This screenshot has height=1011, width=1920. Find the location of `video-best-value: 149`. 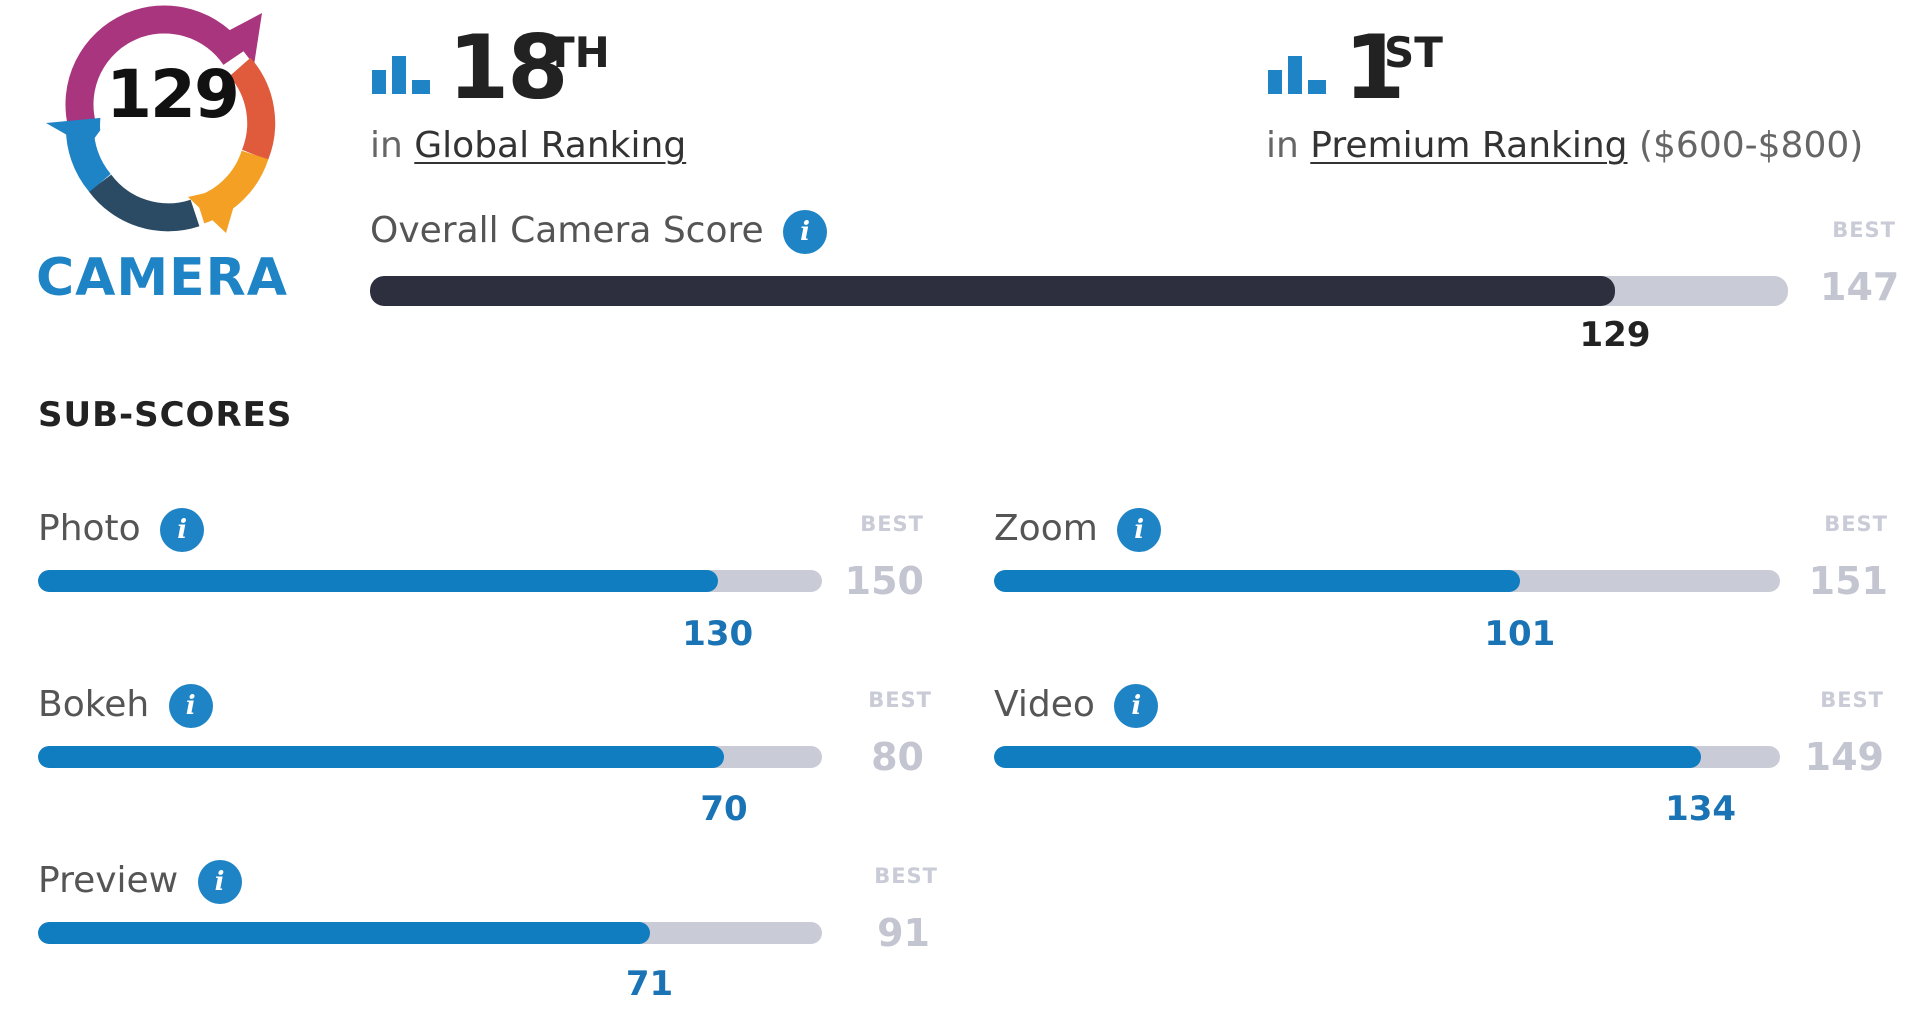

video-best-value: 149 is located at coordinates (1844, 757).